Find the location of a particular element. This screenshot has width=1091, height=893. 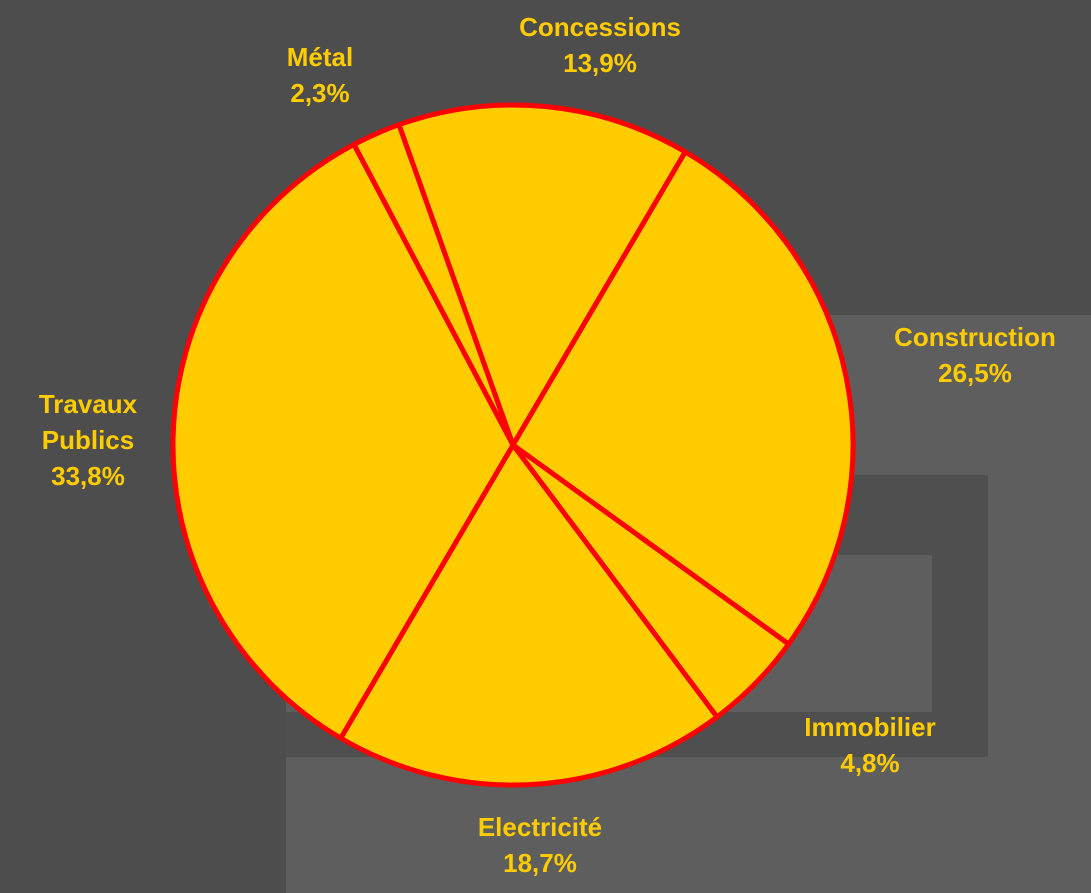

category: Electricité is located at coordinates (540, 827).